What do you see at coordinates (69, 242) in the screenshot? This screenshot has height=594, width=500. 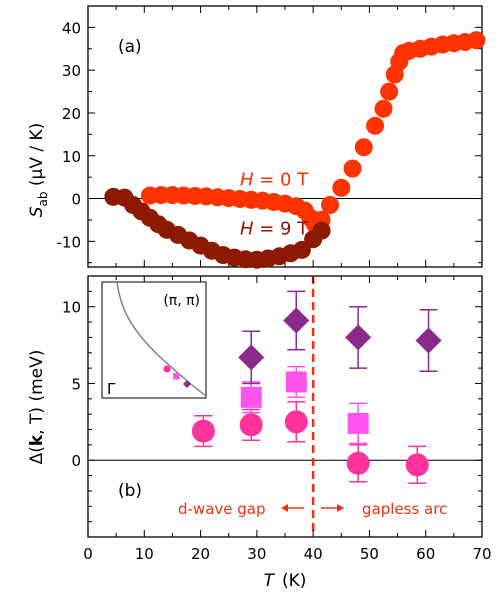 I see `y-tick-label: -10` at bounding box center [69, 242].